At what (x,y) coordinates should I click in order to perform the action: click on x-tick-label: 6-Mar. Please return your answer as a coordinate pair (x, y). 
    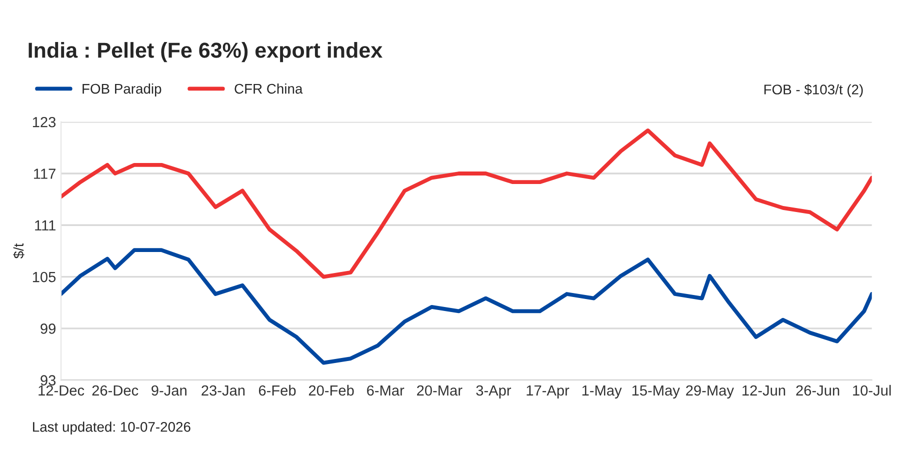
    Looking at the image, I should click on (385, 390).